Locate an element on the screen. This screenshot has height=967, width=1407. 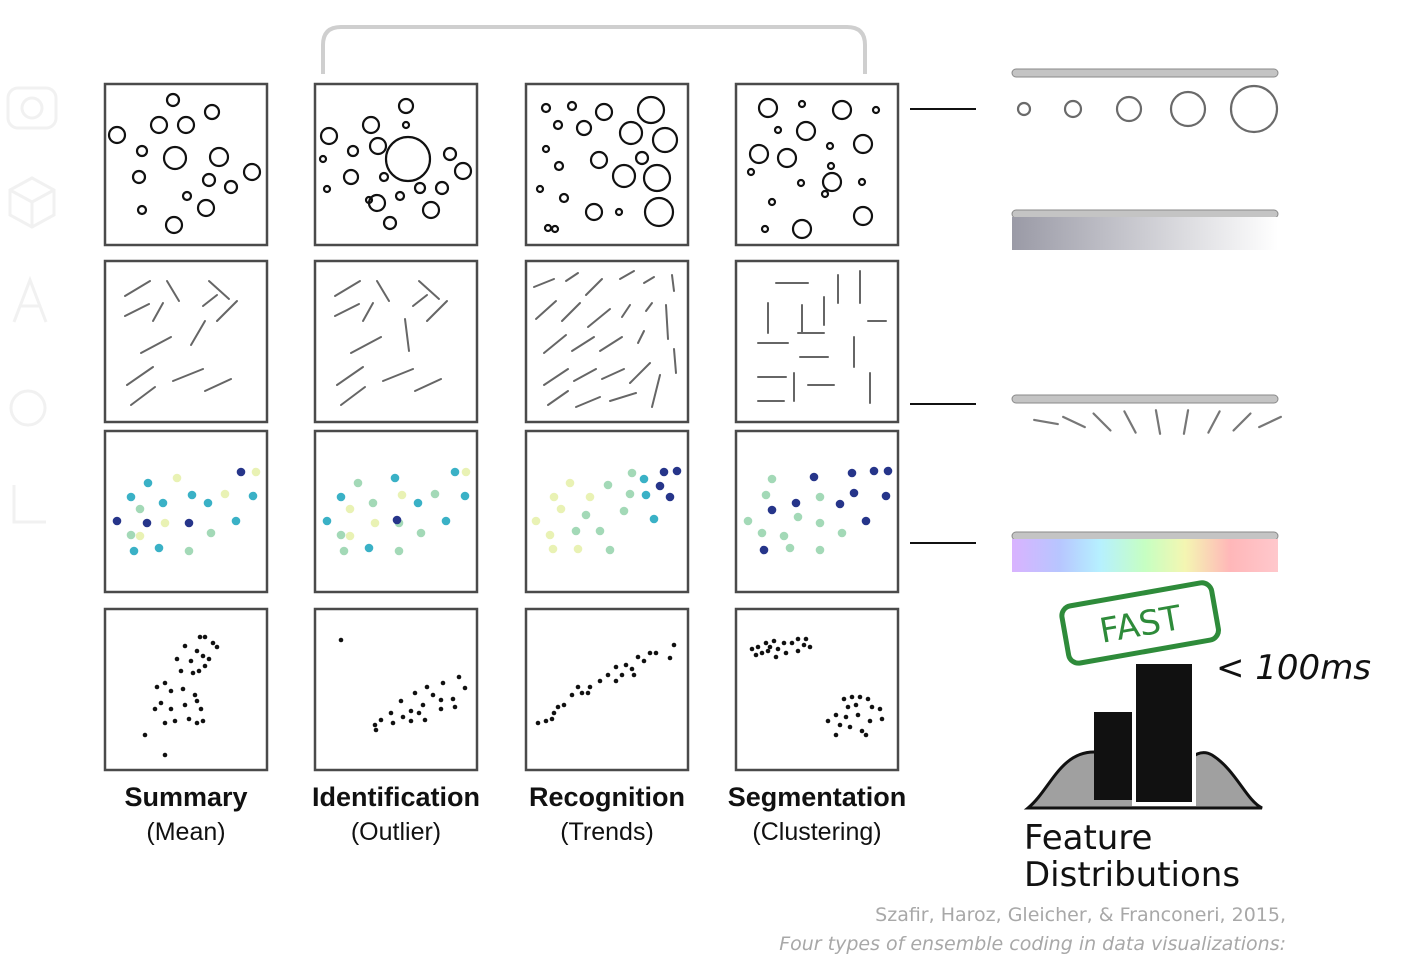
fast-stamp-border is located at coordinates (1140, 623).